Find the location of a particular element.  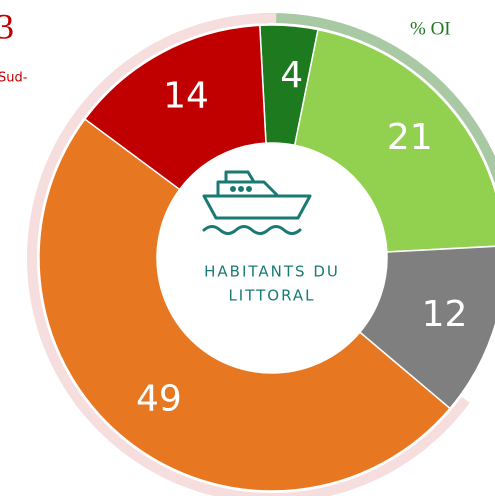

center-label: HABITANTS DU is located at coordinates (272, 272).